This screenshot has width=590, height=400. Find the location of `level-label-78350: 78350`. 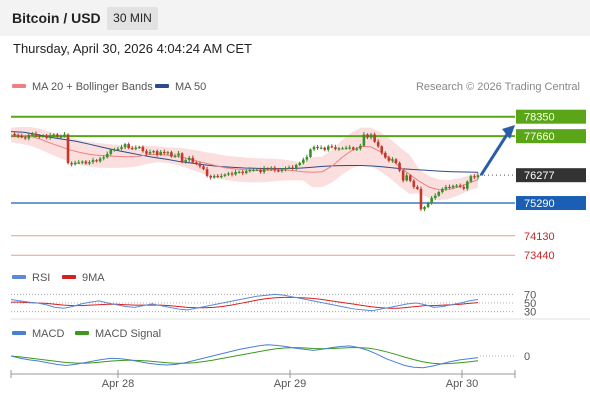

level-label-78350: 78350 is located at coordinates (539, 118).